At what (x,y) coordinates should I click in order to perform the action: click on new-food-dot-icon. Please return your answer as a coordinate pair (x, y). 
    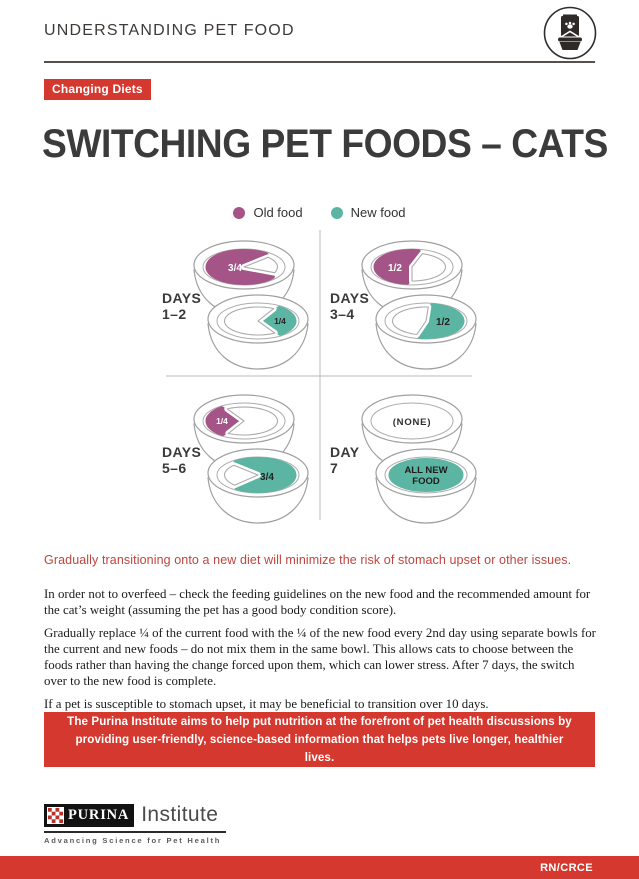
    Looking at the image, I should click on (336, 212).